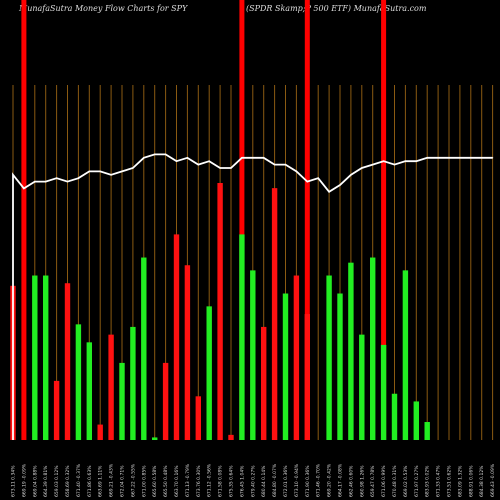  Describe the element at coordinates (460, 481) in the screenshot. I see `x-tick-label: 683.09 1.32%` at that location.